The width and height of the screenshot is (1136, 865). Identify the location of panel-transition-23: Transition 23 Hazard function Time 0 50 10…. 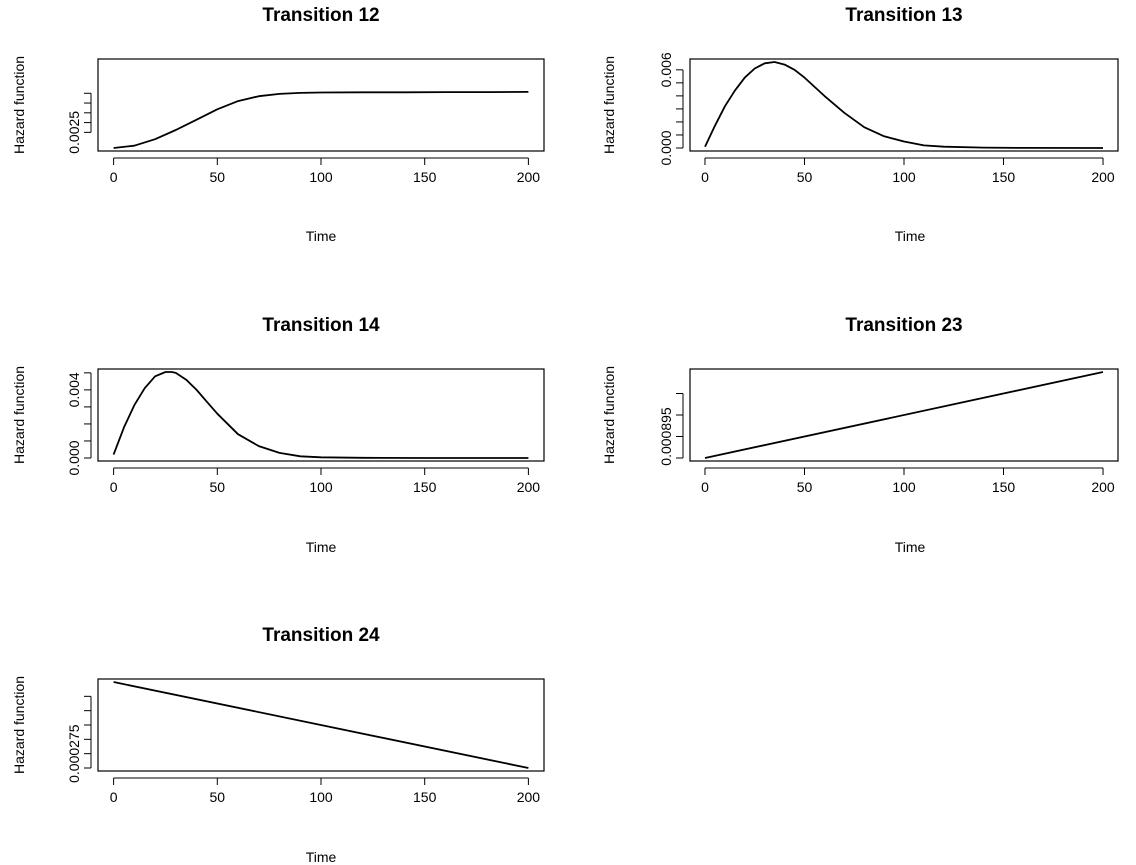
(860, 435).